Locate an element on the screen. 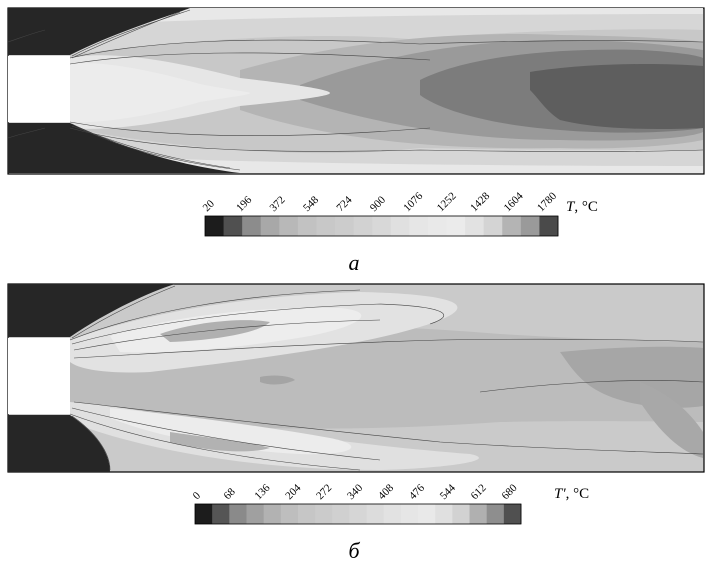  hot-spot-bottom is located at coordinates (220, 442).